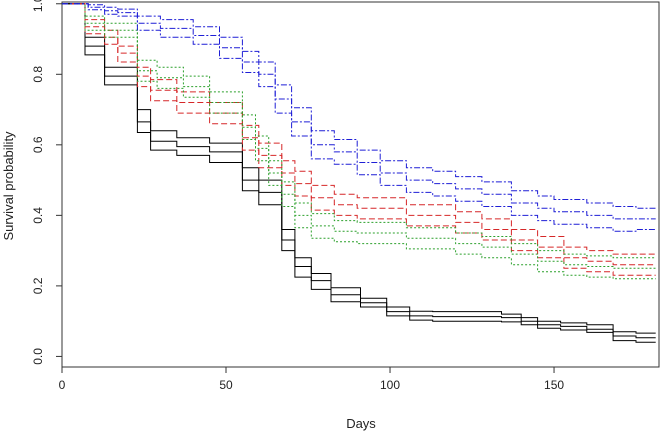  Describe the element at coordinates (38, 74) in the screenshot. I see `y-tick-label: 0.8` at that location.